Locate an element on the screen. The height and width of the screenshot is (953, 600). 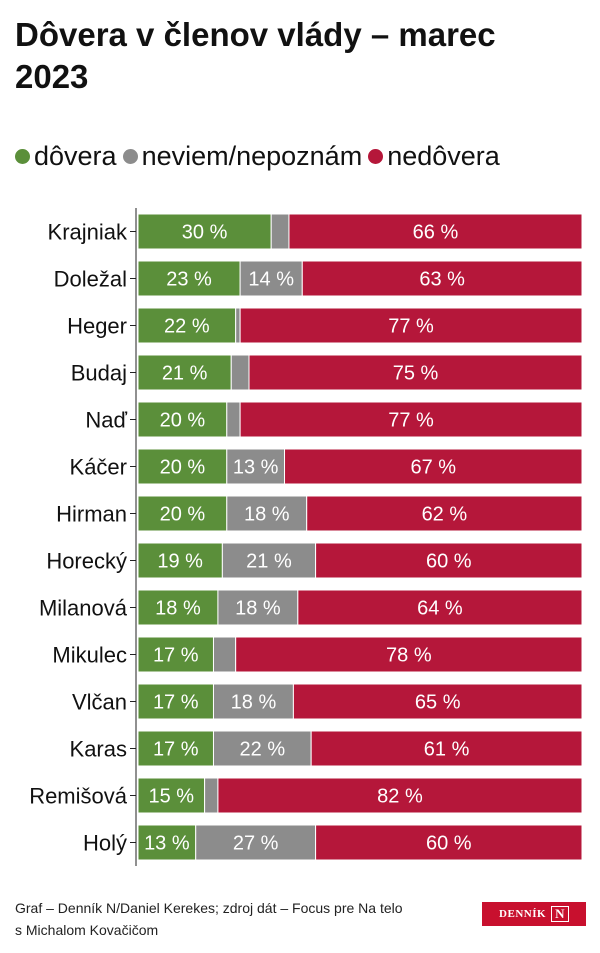
y-tick-label-budaj: Budaj is located at coordinates (99, 373).